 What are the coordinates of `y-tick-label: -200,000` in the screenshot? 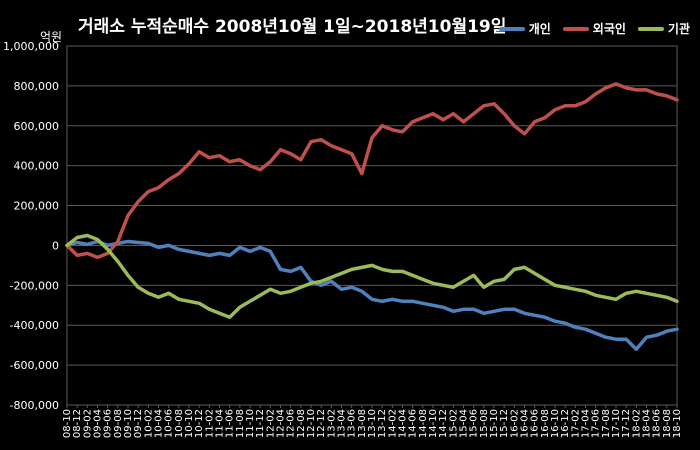 It's located at (34, 285).